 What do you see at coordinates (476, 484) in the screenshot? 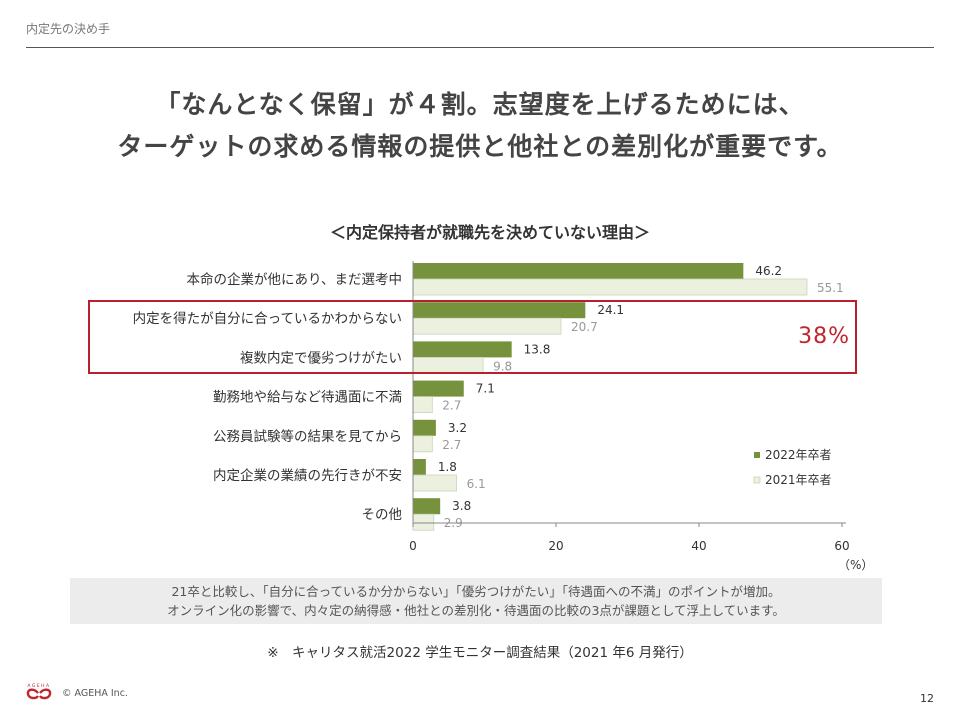
I see `value-label-2021: 6.1` at bounding box center [476, 484].